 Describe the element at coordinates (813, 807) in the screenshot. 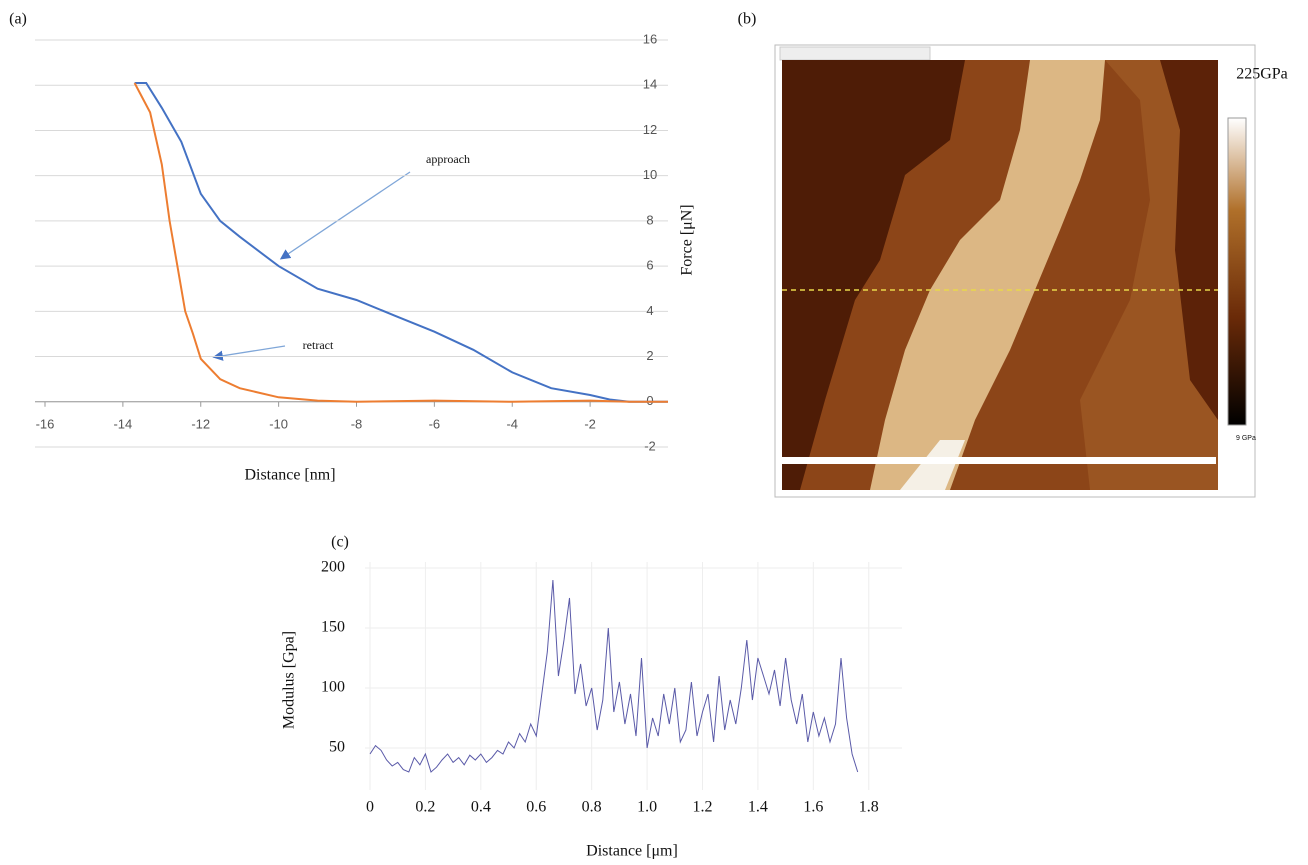

I see `x-tick-label: 1.6` at that location.